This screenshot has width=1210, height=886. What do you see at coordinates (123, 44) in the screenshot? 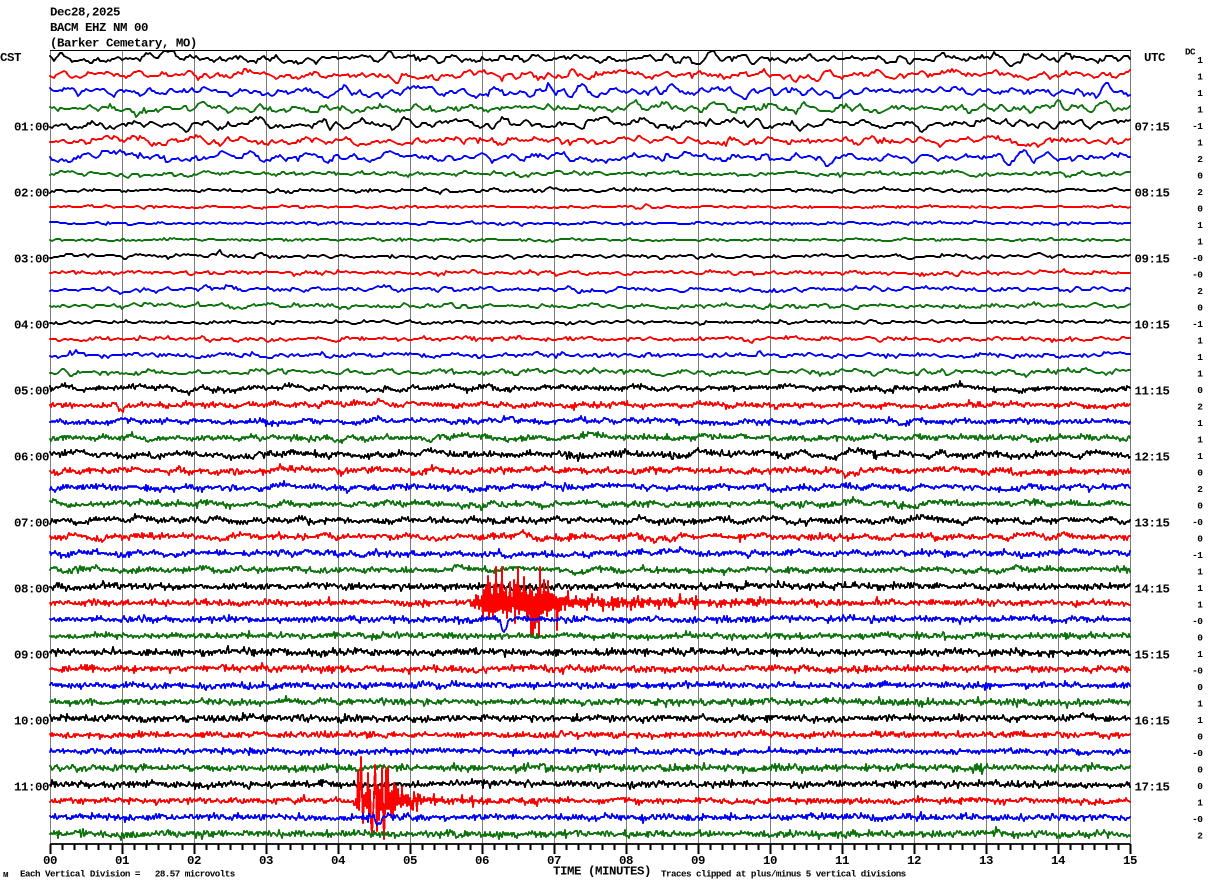
I see `svg-text: (Barker Cemetary, MO)` at bounding box center [123, 44].